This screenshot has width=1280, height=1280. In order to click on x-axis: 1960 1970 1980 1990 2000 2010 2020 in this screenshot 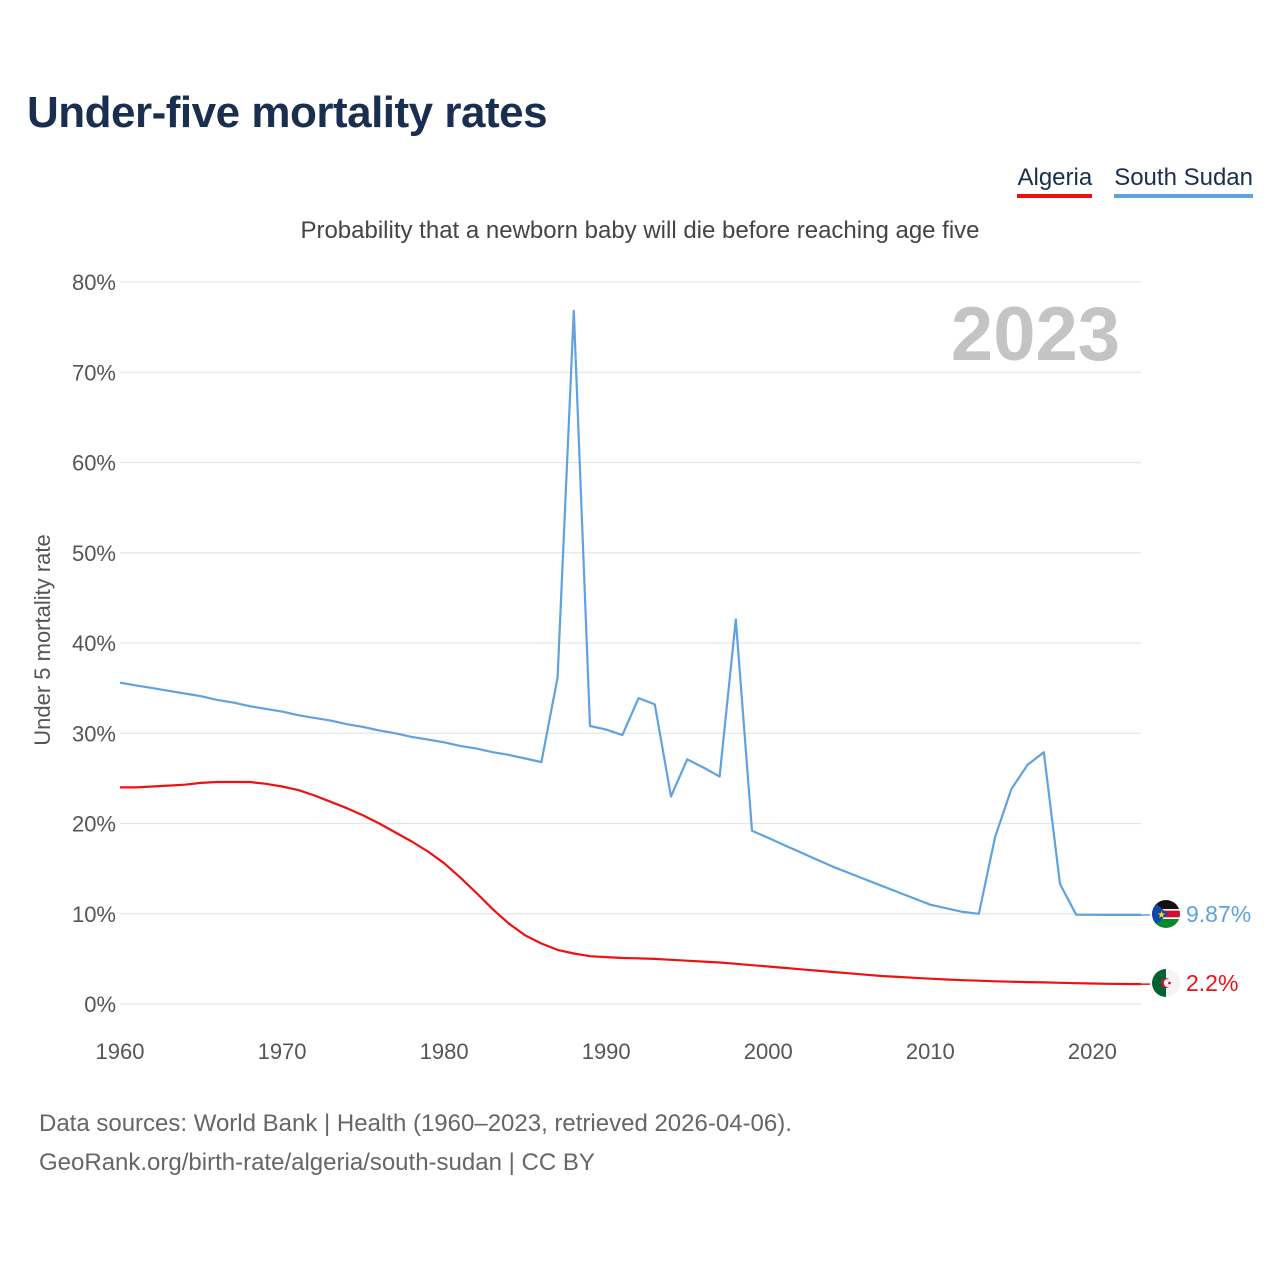, I will do `click(606, 1051)`.